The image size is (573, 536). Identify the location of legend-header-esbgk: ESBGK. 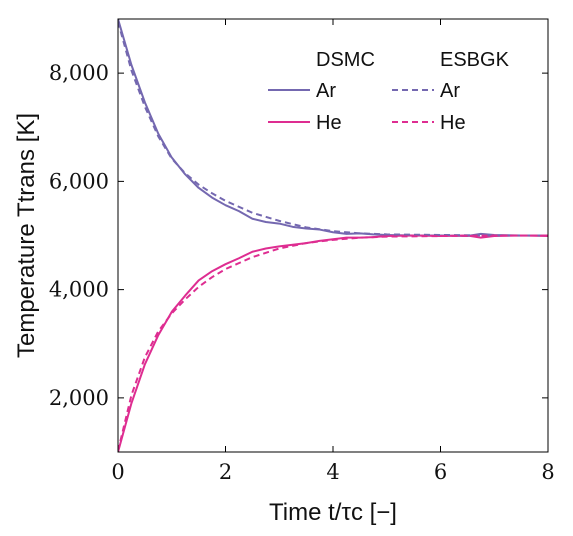
(475, 60).